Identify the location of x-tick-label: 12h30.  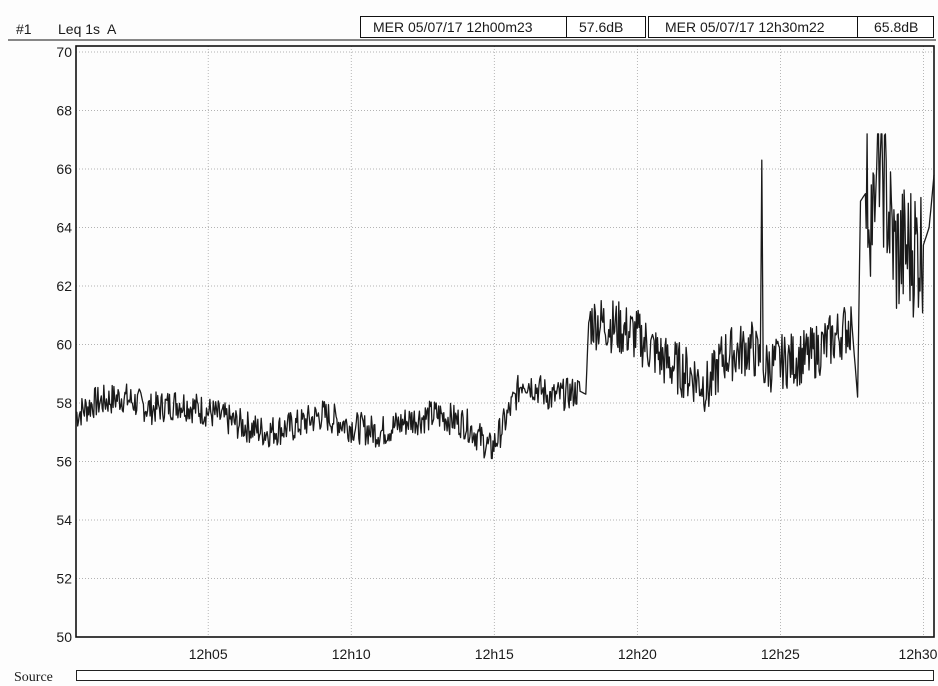
(918, 654).